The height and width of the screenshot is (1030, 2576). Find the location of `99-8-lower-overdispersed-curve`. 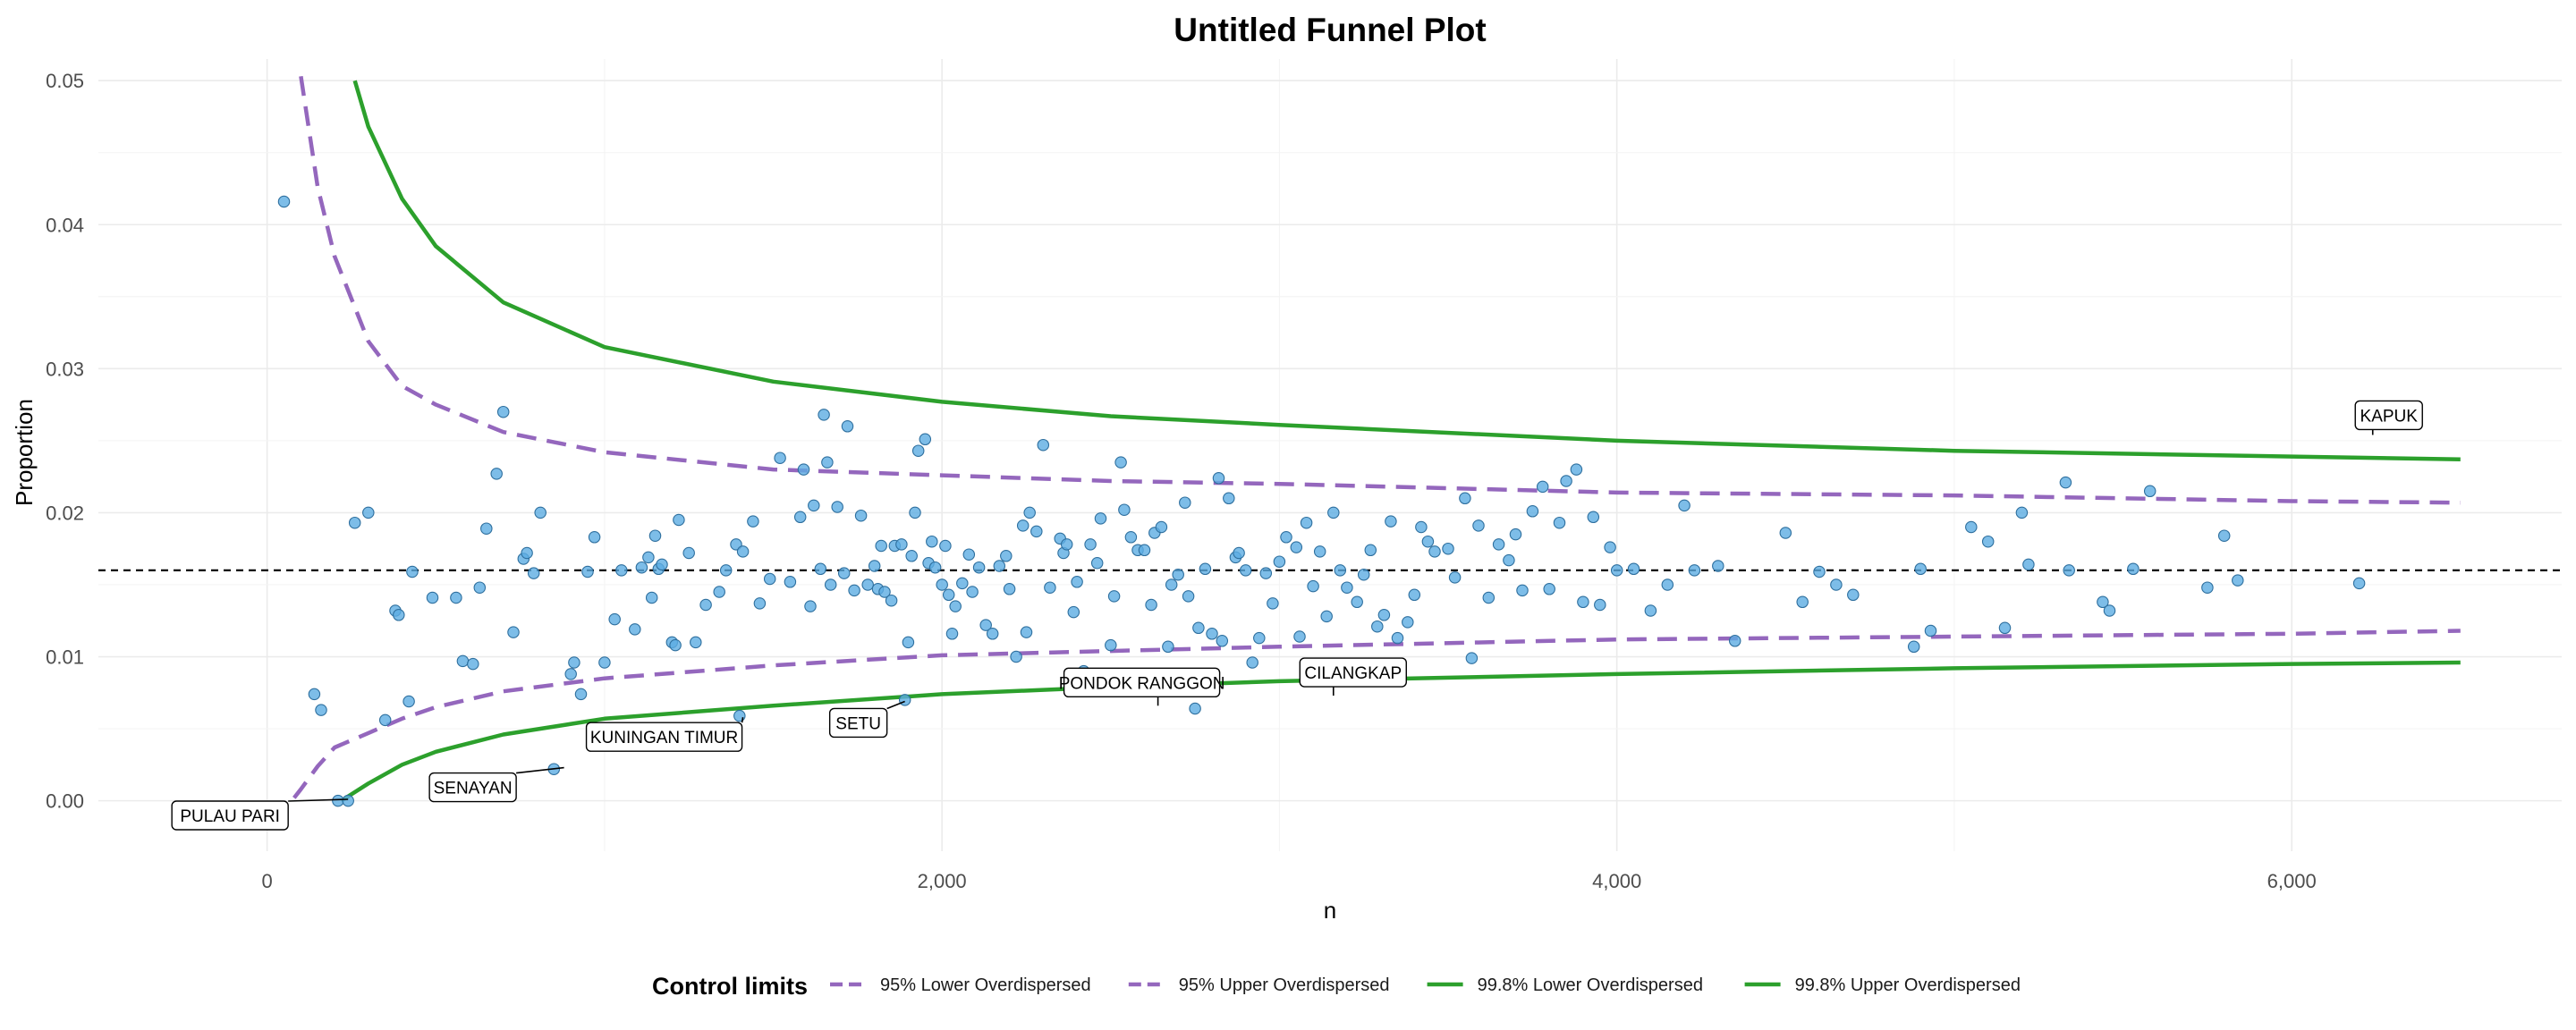

99-8-lower-overdispersed-curve is located at coordinates (1400, 731).